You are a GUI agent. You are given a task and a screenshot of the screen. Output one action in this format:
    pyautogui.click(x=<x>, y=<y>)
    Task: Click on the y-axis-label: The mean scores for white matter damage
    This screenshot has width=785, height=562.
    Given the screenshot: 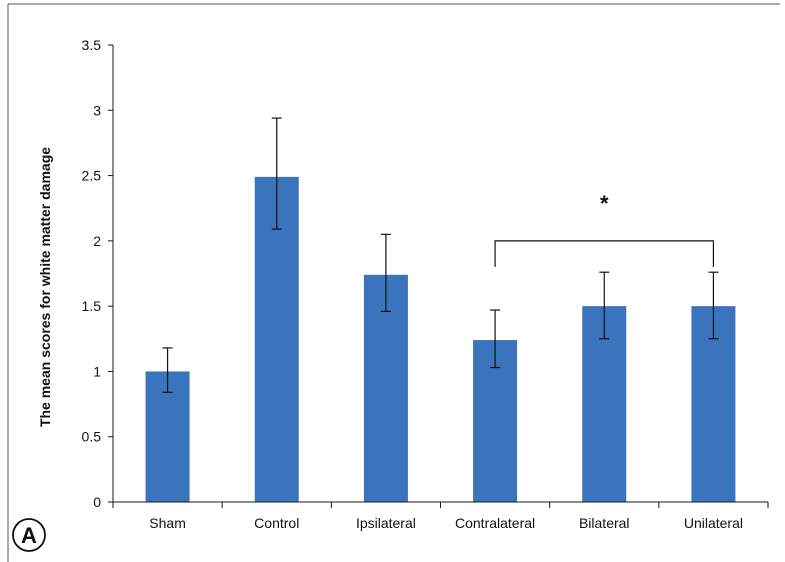 What is the action you would take?
    pyautogui.click(x=45, y=287)
    